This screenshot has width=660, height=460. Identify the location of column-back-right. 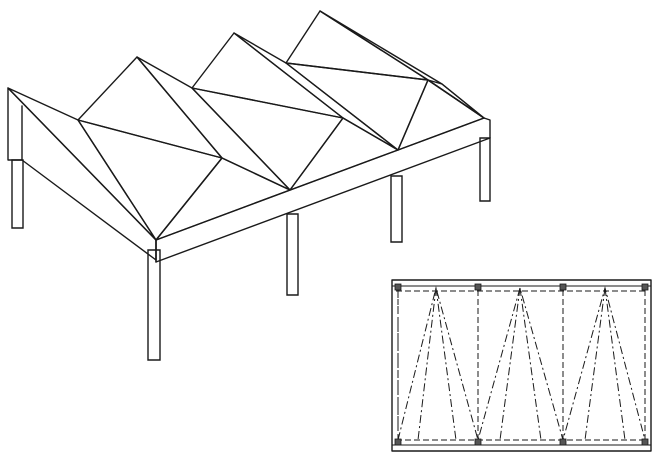
(485, 169).